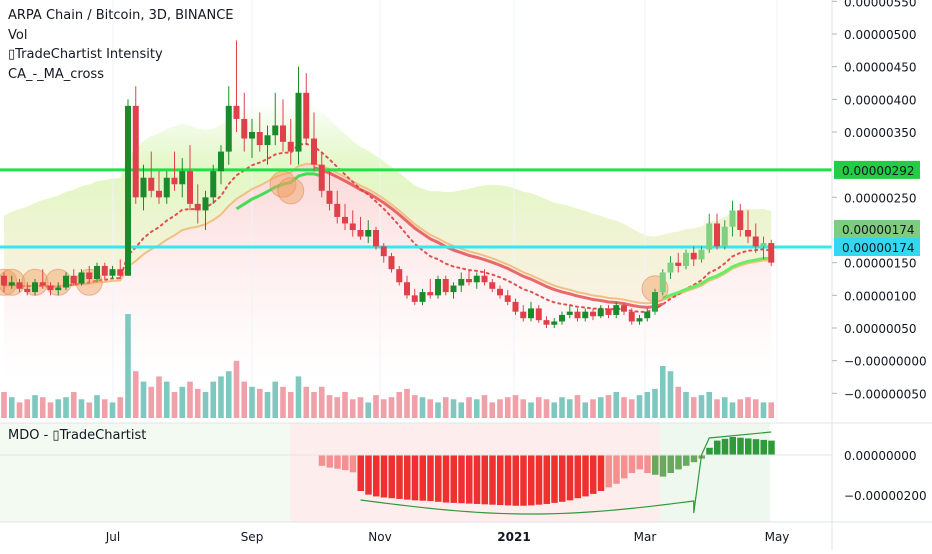 The image size is (932, 554). Describe the element at coordinates (880, 198) in the screenshot. I see `price-tick-label: 0.00000250` at that location.